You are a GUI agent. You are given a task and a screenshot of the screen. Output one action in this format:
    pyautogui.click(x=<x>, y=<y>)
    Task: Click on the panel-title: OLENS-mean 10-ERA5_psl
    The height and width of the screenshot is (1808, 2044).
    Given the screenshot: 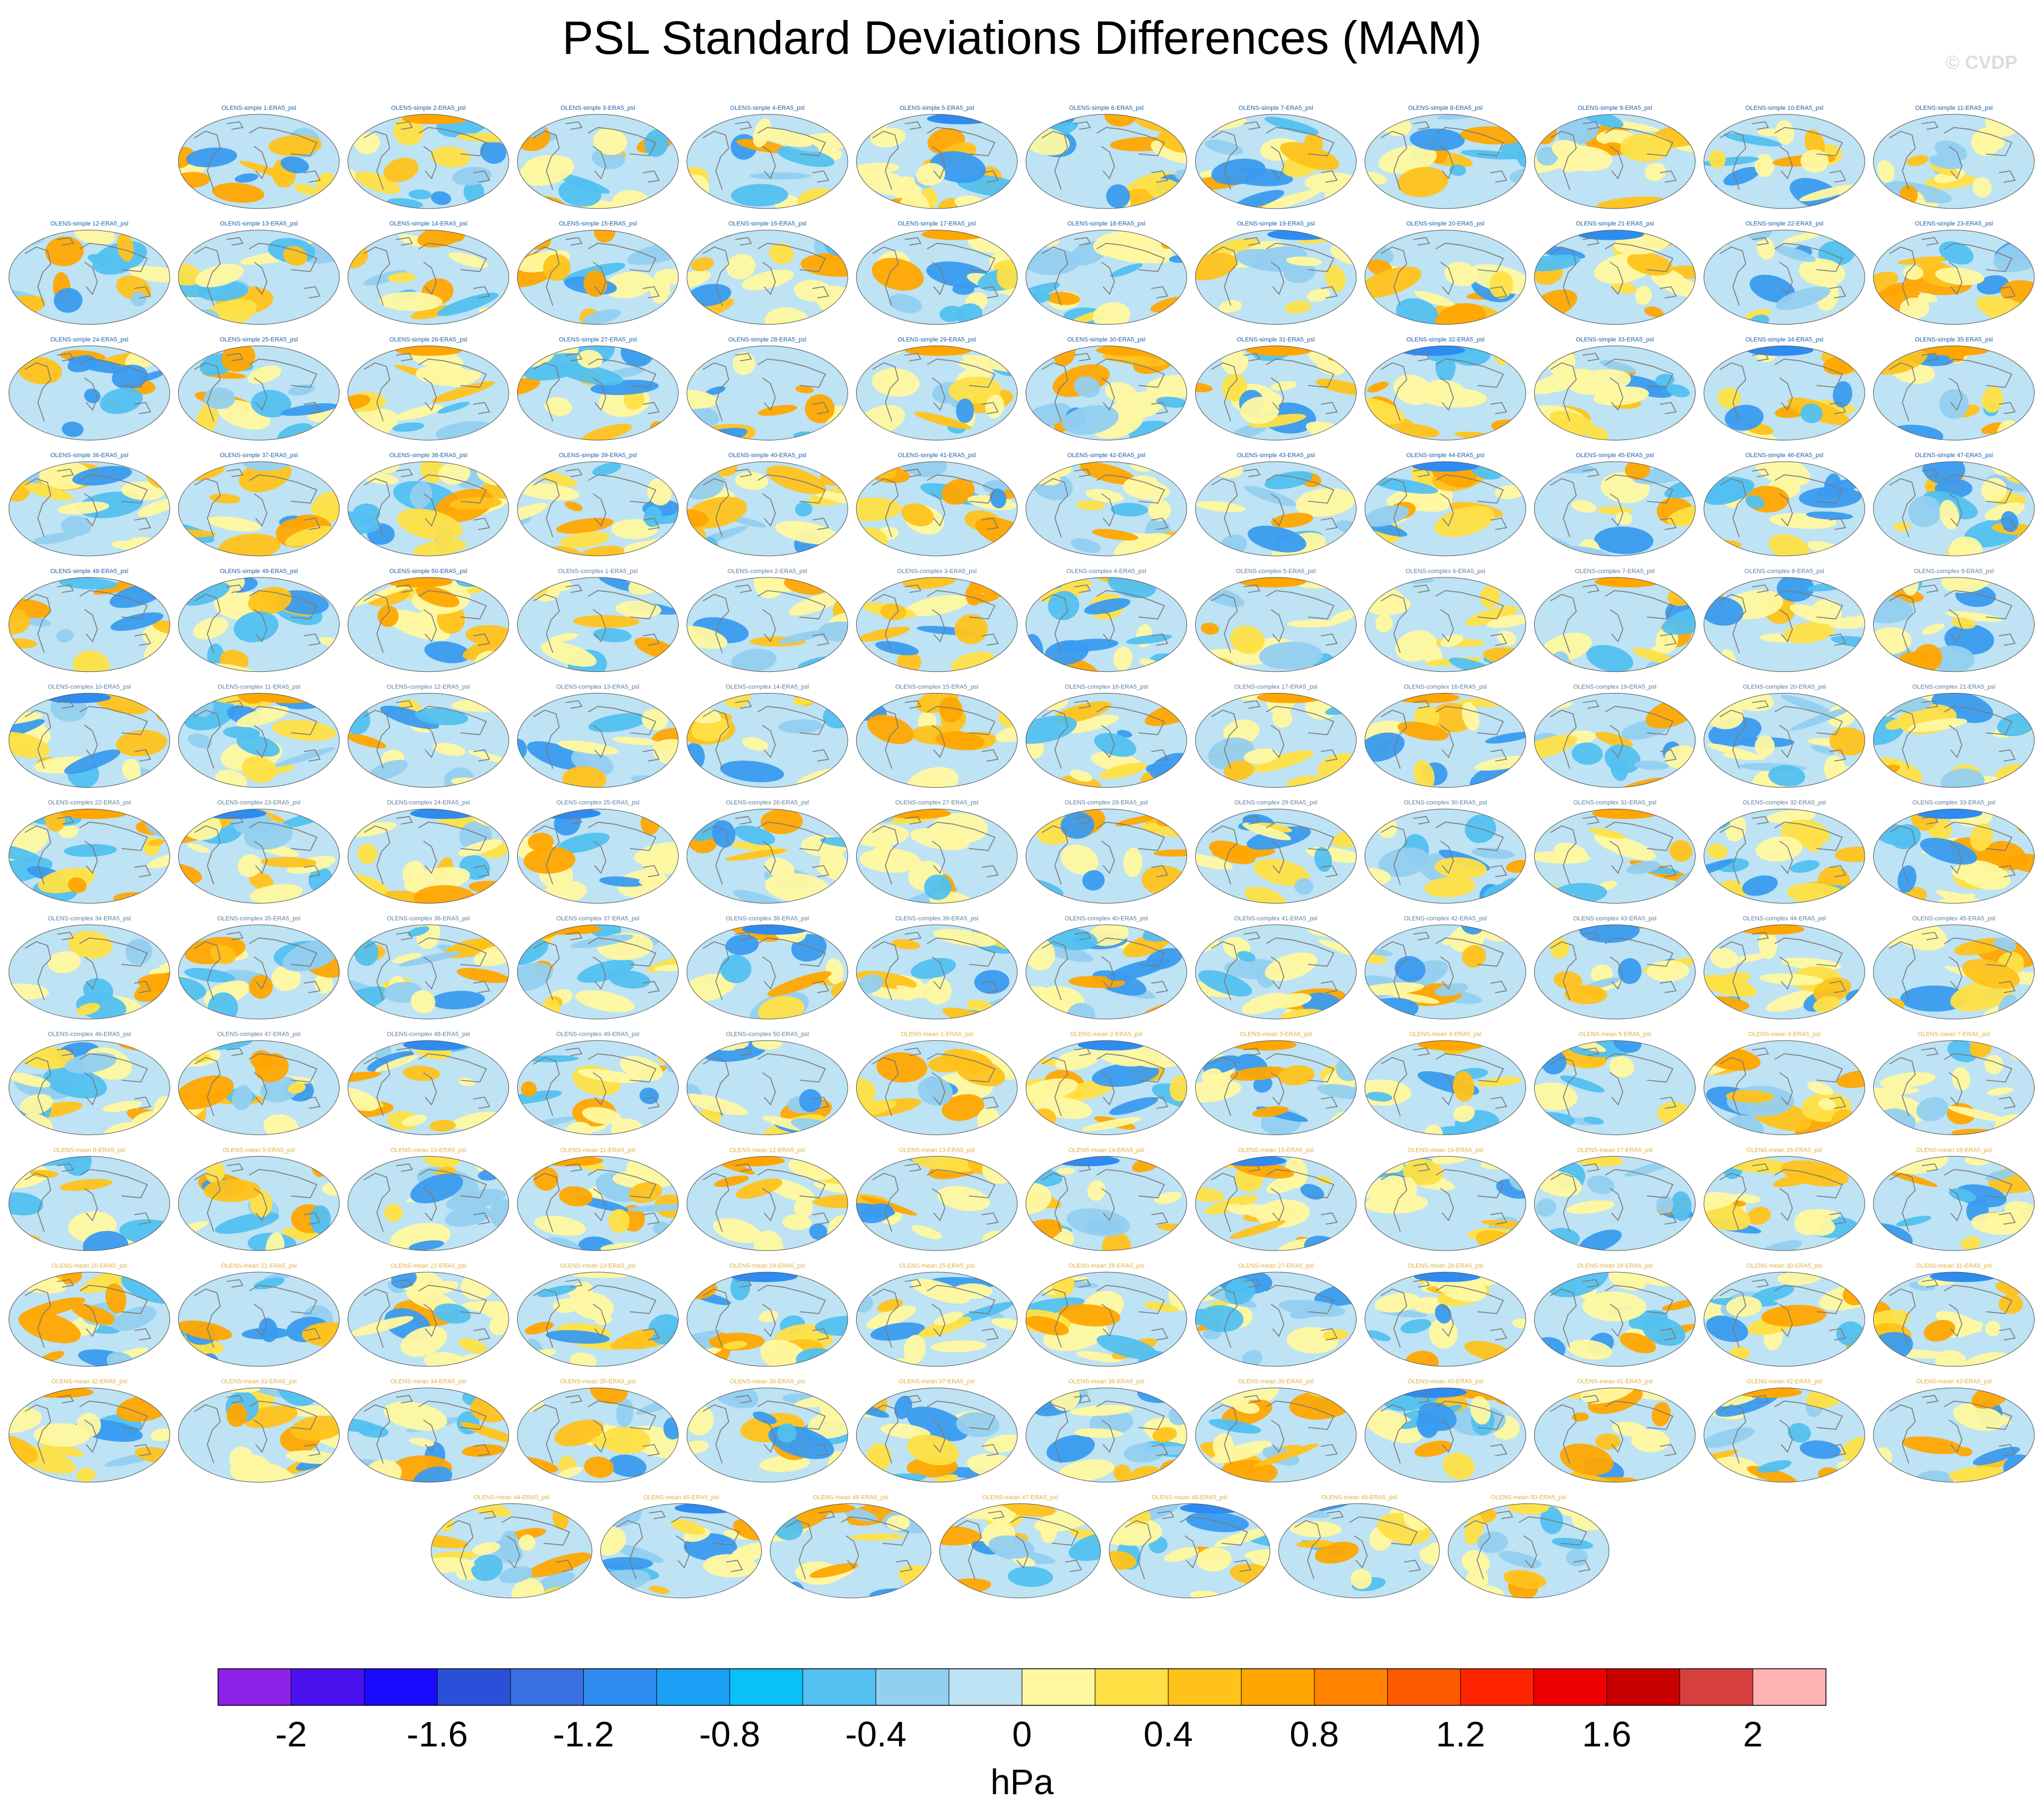 What is the action you would take?
    pyautogui.click(x=428, y=1150)
    